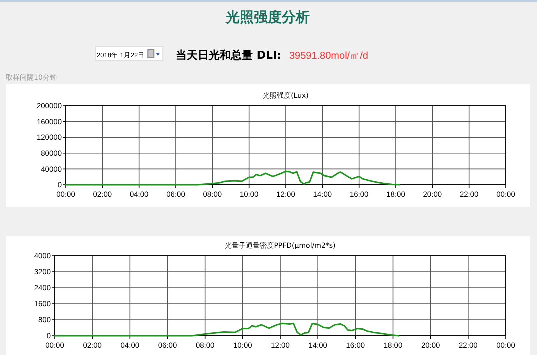  I want to click on text: 当天日光和总量 DLI:, so click(229, 55).